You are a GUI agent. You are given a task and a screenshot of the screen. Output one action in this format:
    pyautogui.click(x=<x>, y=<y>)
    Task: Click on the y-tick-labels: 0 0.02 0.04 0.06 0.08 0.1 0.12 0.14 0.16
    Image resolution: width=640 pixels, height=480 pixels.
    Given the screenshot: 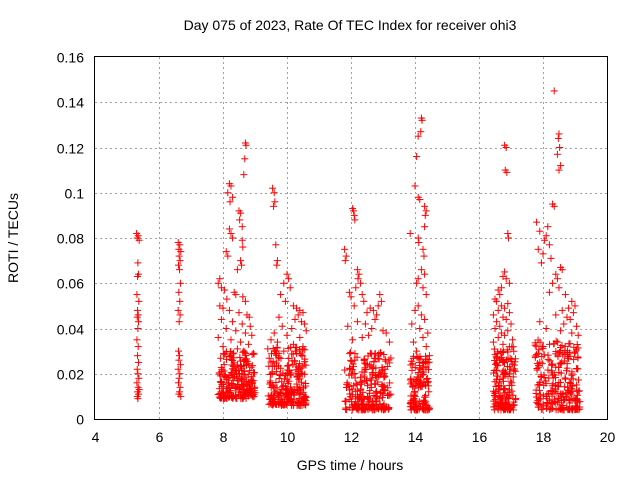 What is the action you would take?
    pyautogui.click(x=70, y=239)
    